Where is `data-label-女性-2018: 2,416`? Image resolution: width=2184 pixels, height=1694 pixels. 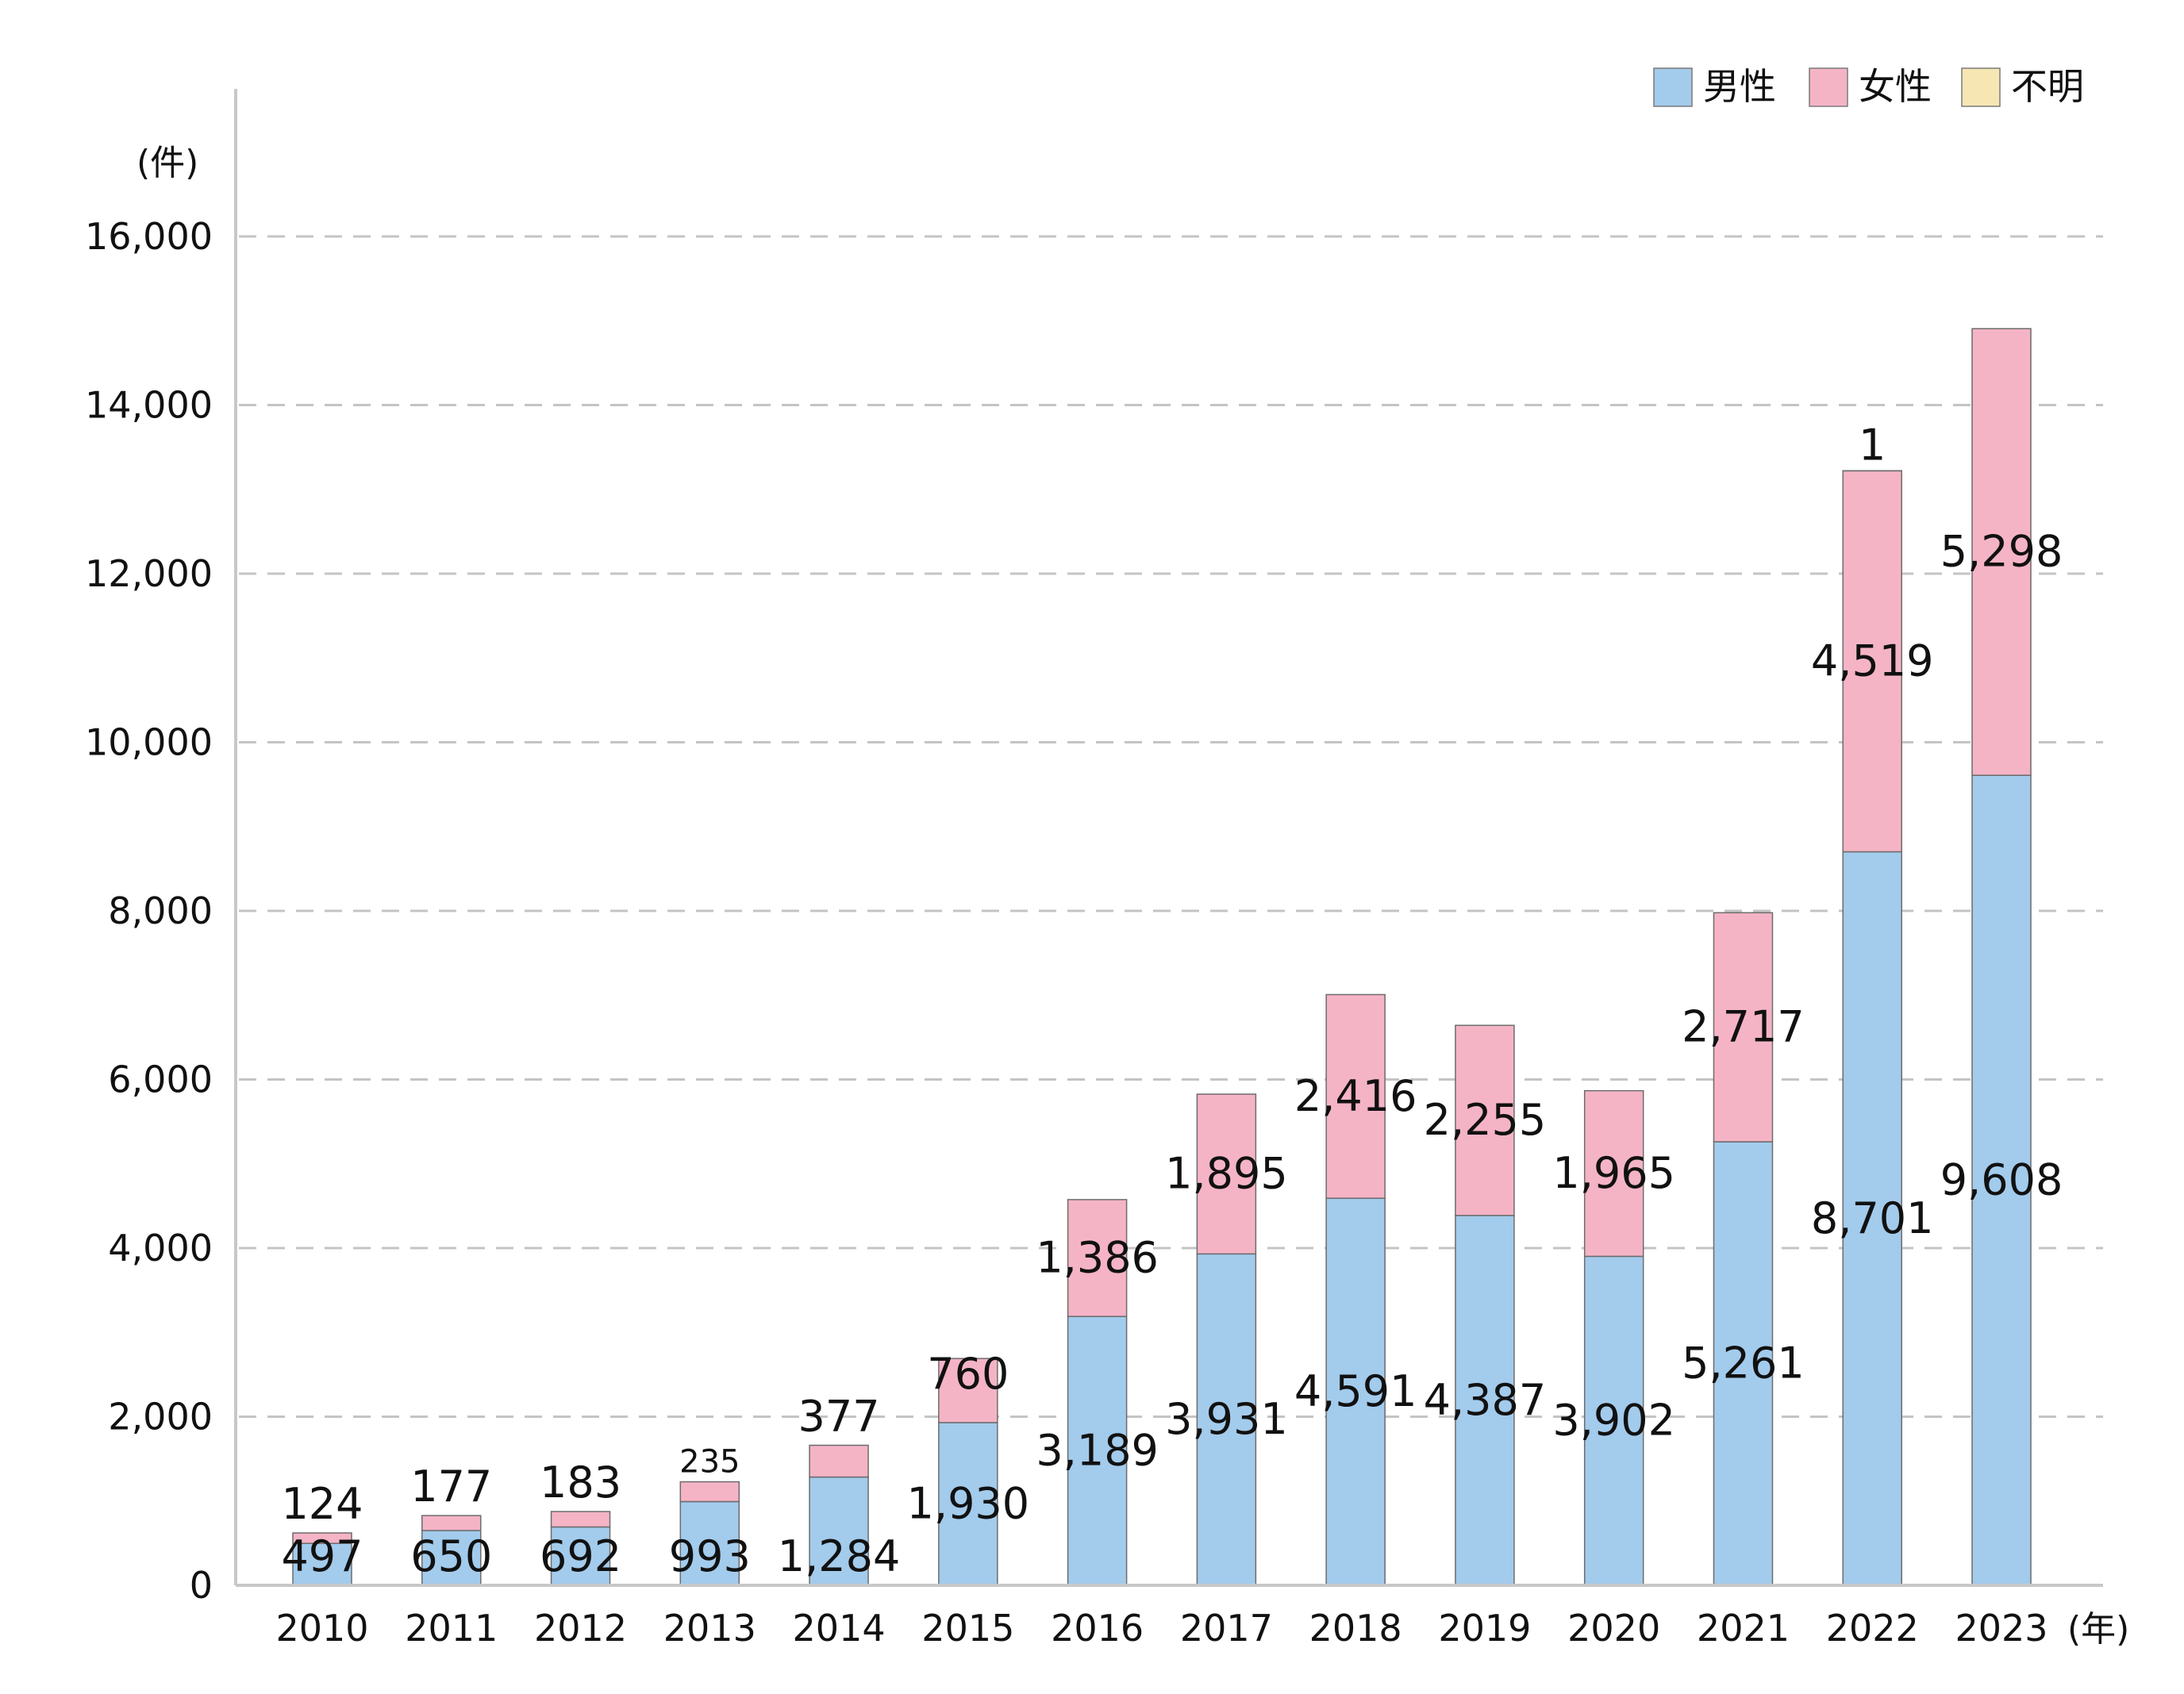
data-label-女性-2018: 2,416 is located at coordinates (1355, 1096).